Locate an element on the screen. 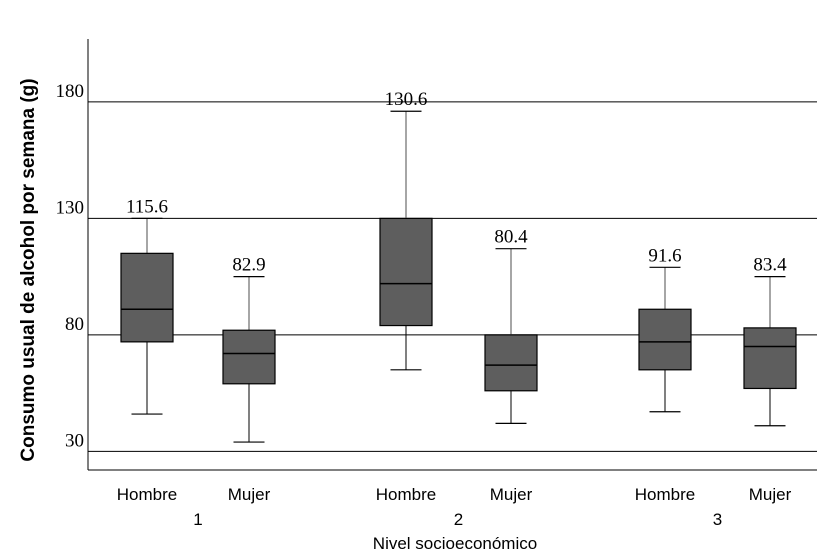 The width and height of the screenshot is (817, 555). box-hombre-3: 91.6 is located at coordinates (665, 329).